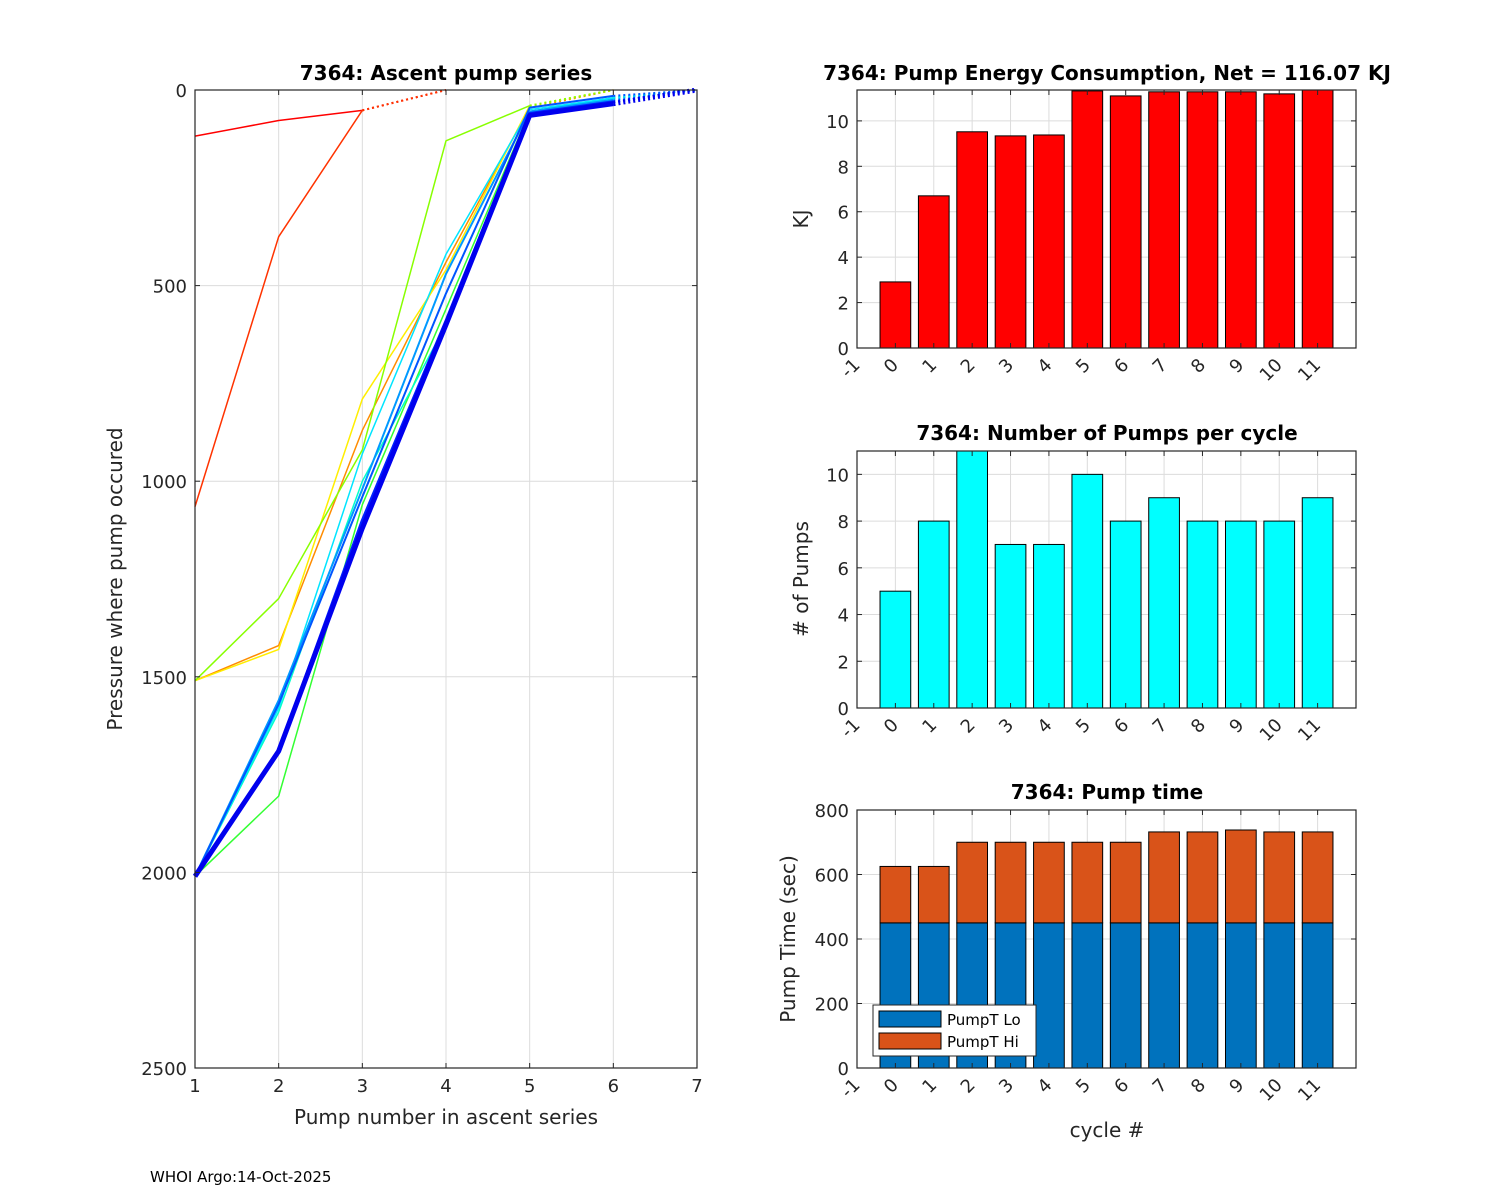  What do you see at coordinates (164, 1069) in the screenshot?
I see `y-tick-label: 2500` at bounding box center [164, 1069].